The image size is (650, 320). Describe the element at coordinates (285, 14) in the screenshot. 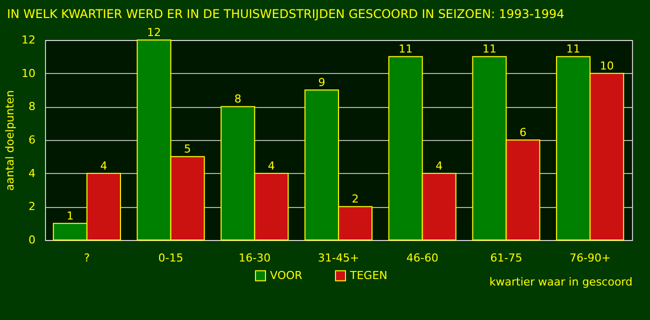

I see `chart-title: IN WELK KWARTIER WERD ER IN DE THUISWEDSTRIJDEN GESCOORD IN SEIZOEN: 1993-1994` at that location.